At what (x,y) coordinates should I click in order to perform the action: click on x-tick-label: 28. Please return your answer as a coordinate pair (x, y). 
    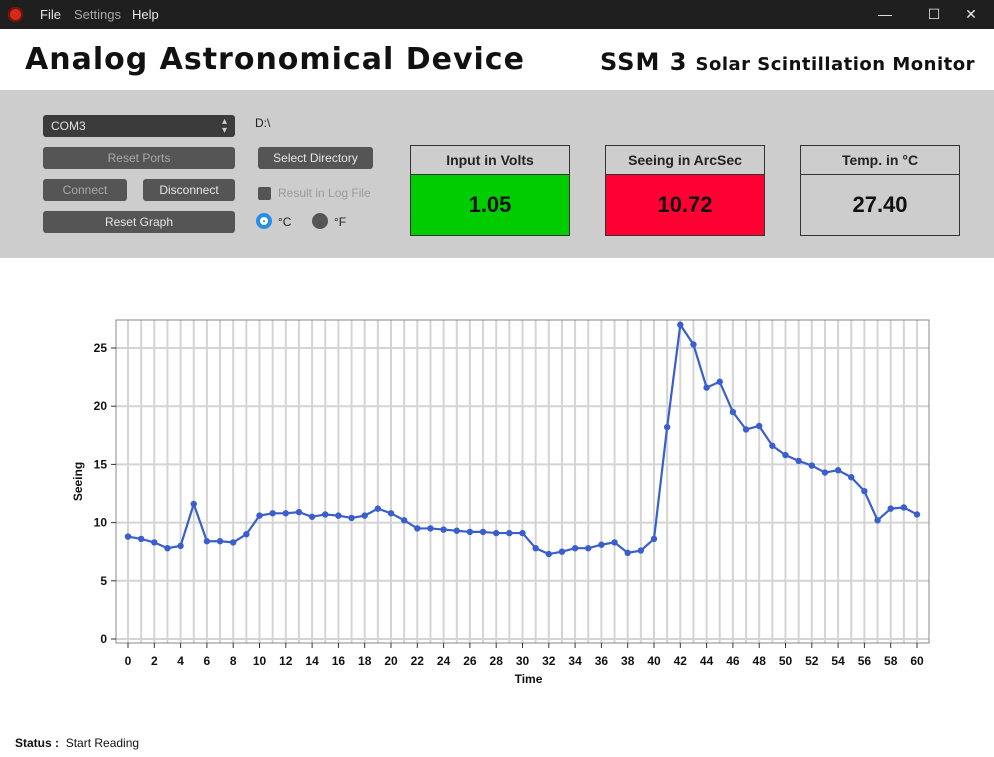
    Looking at the image, I should click on (497, 661).